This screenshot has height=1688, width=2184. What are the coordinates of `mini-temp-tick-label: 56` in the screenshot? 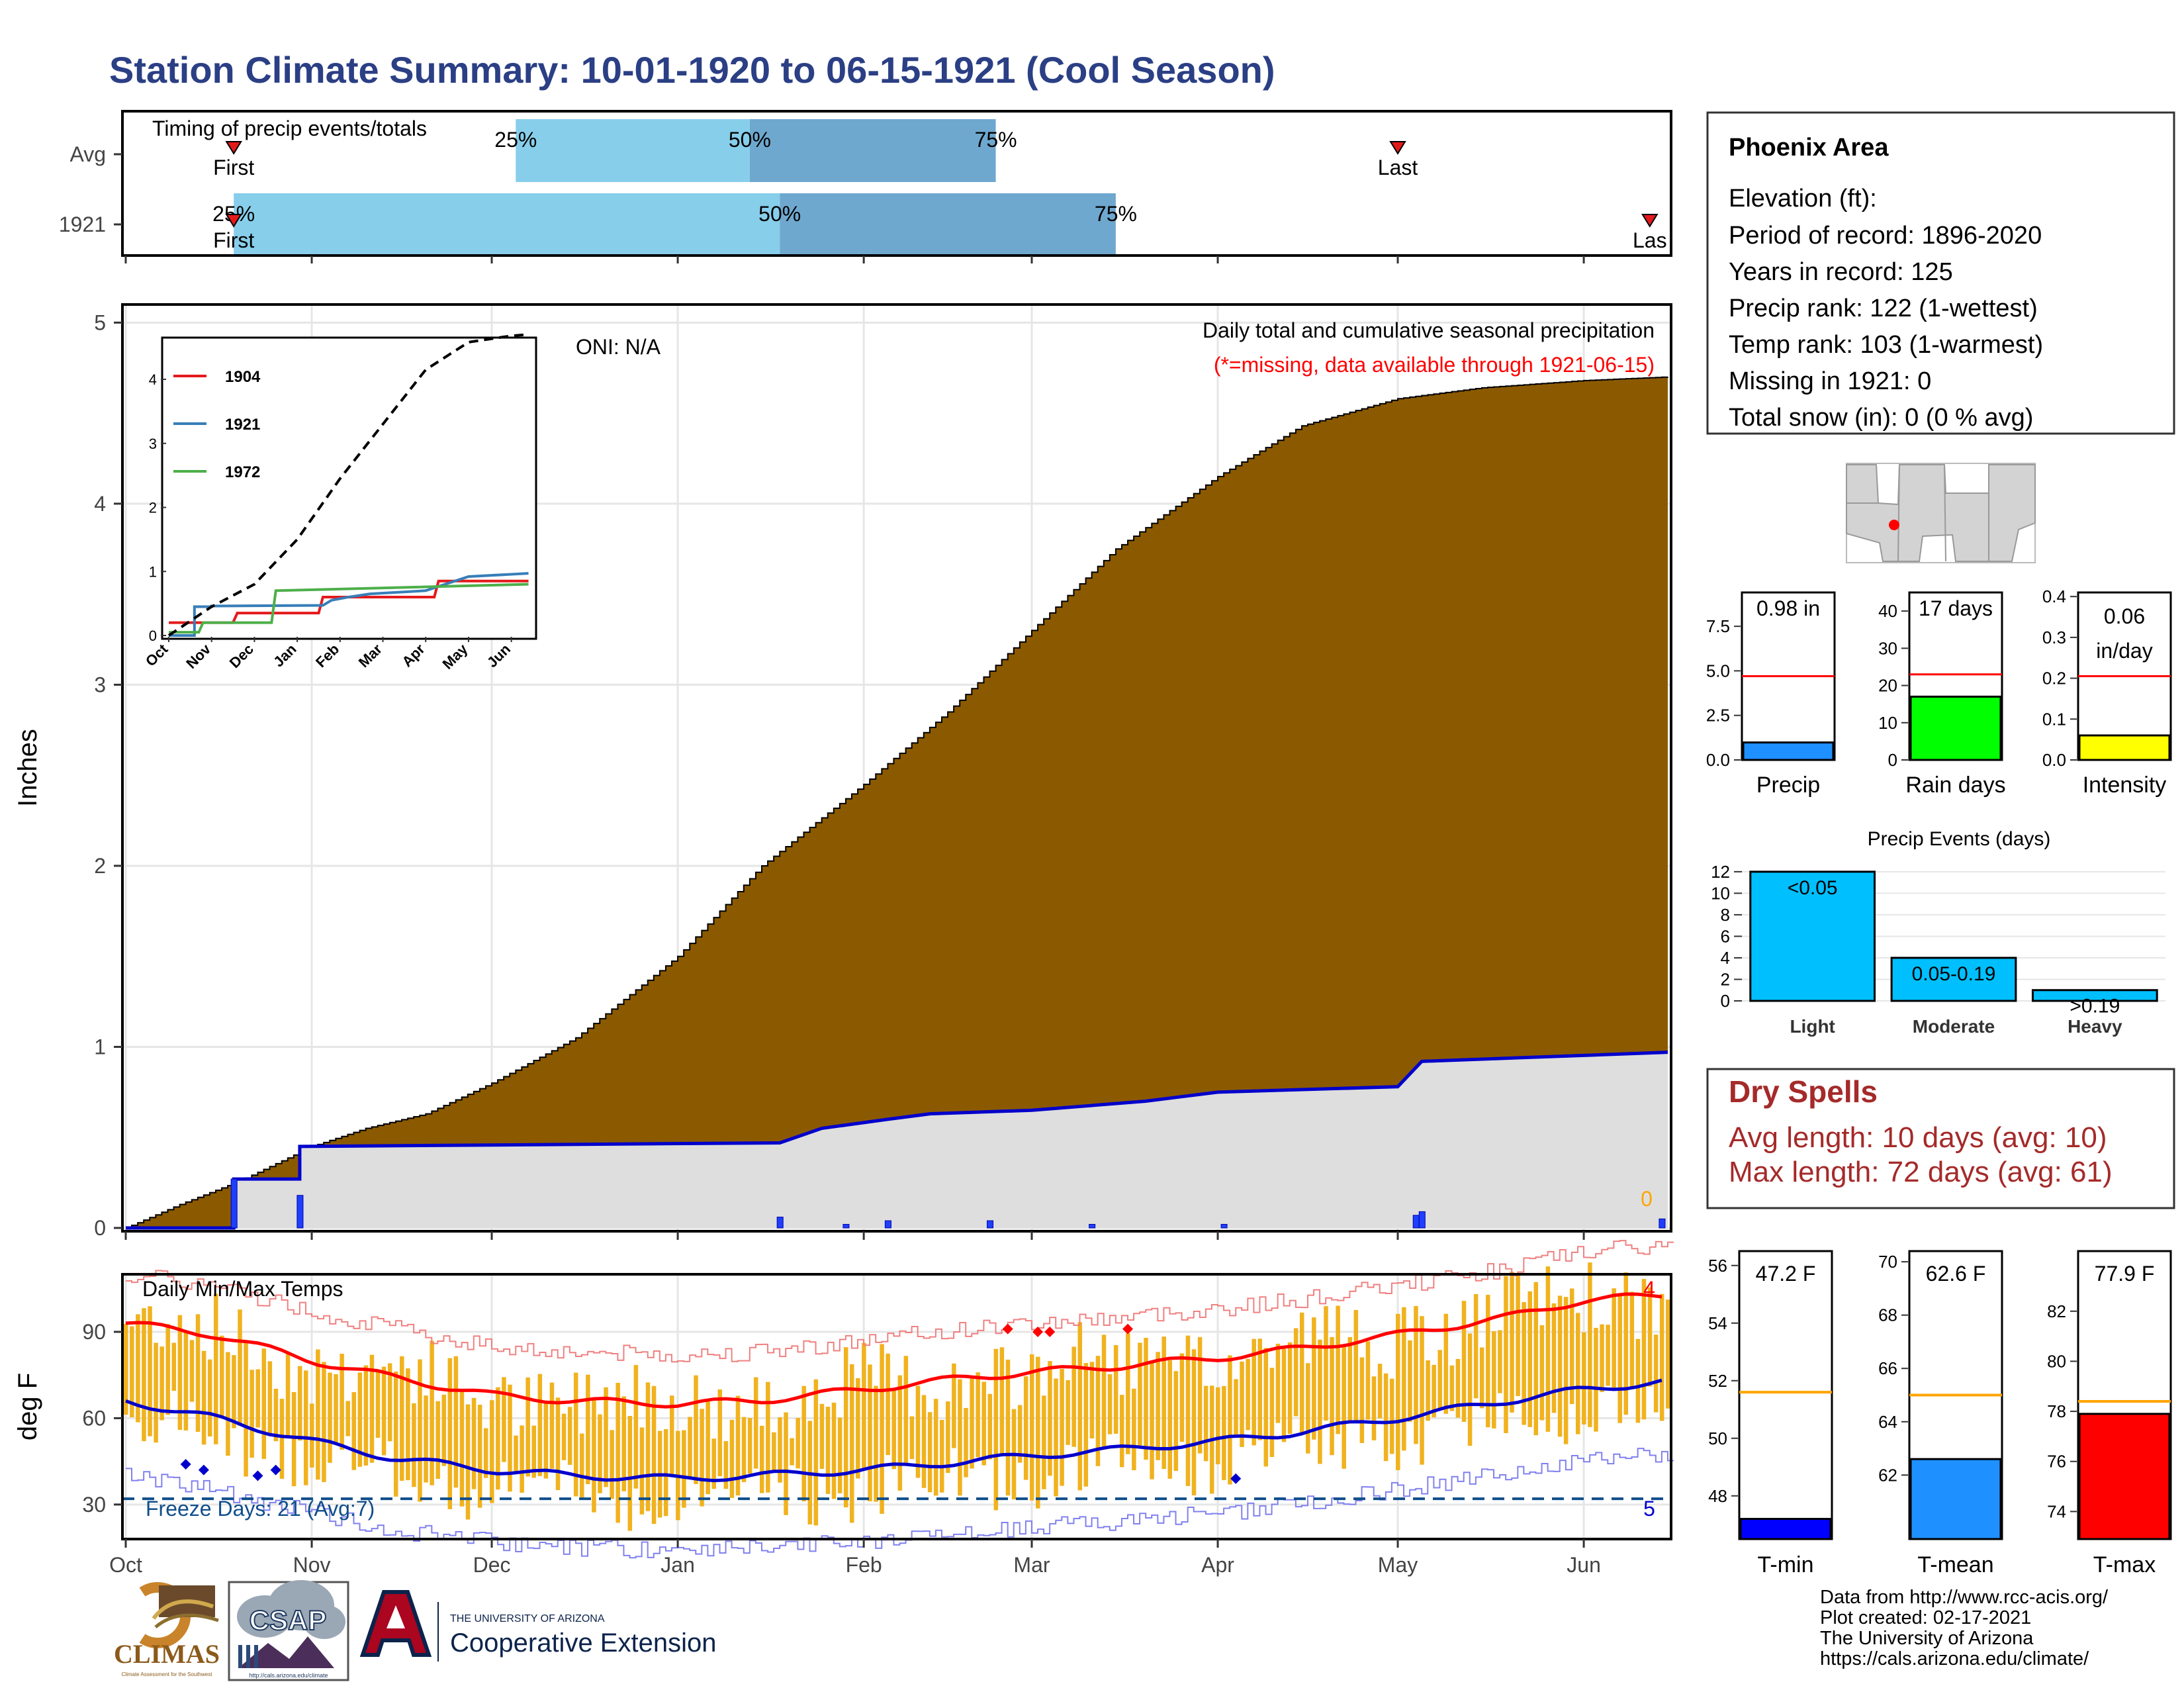 It's located at (1718, 1266).